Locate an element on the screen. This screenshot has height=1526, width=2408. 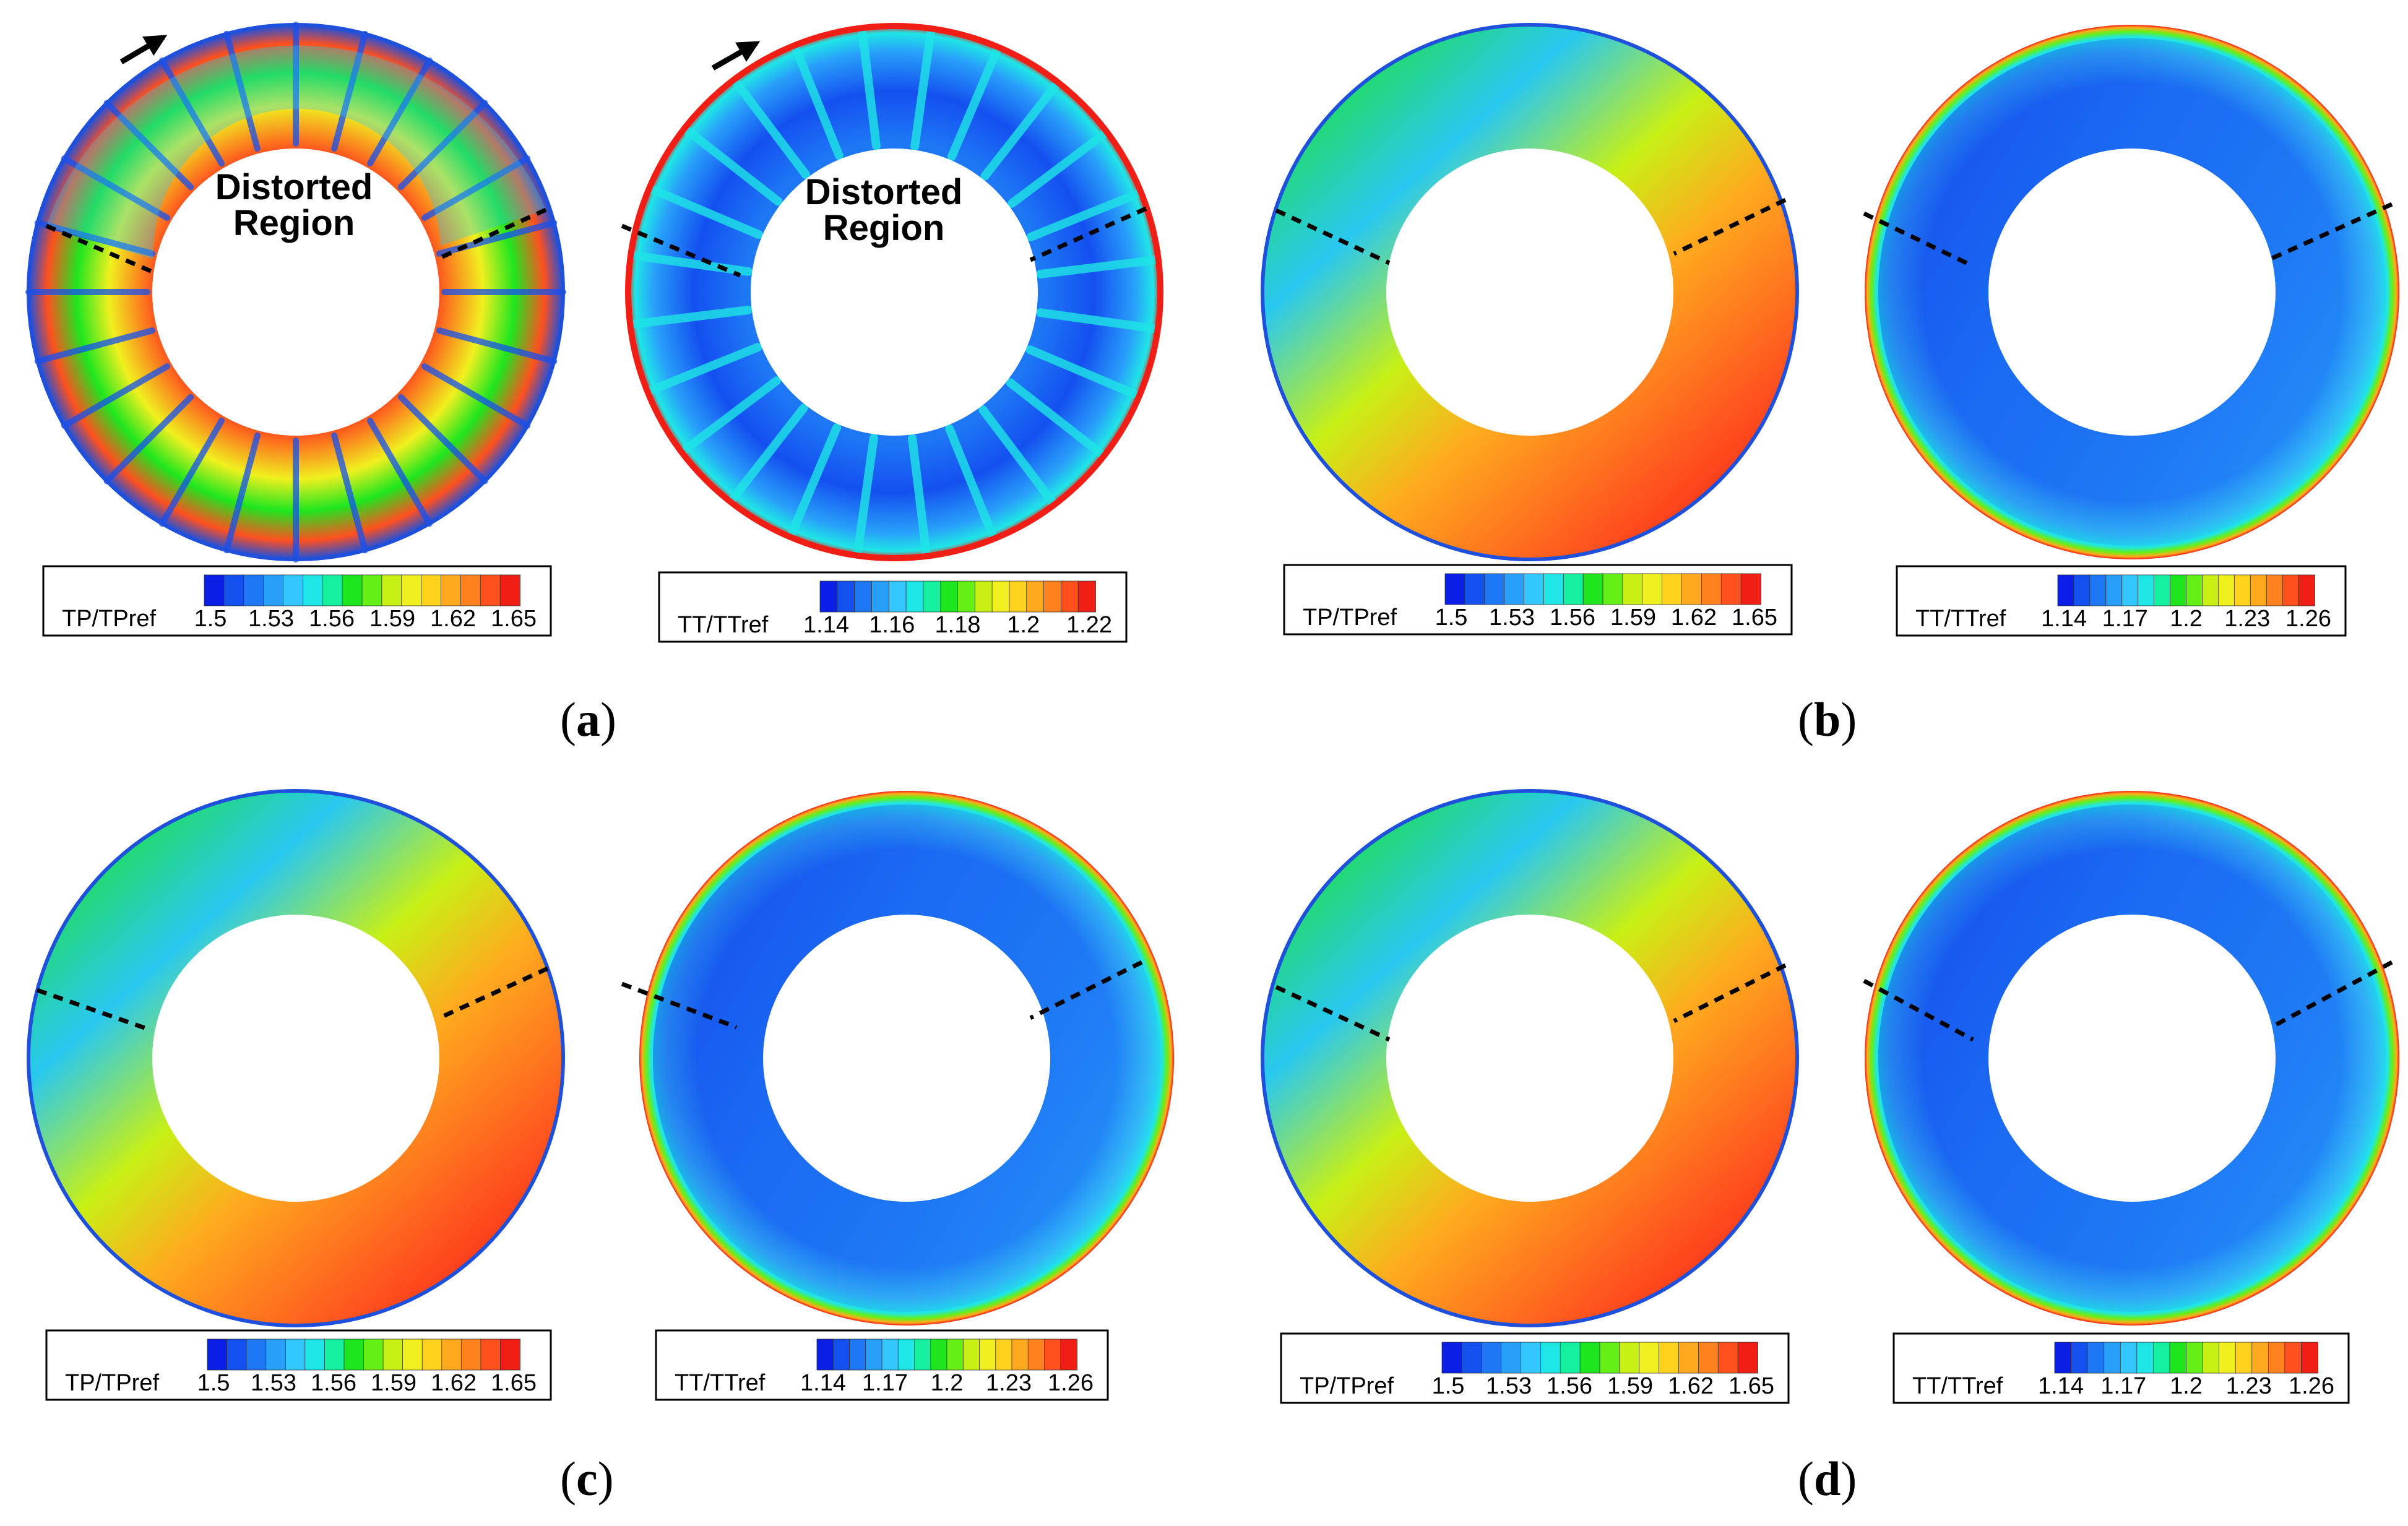
legend-tp-d: TP/TPref 1.5 1.53 1.56 1.59 1.62 1.65 is located at coordinates (1535, 1368).